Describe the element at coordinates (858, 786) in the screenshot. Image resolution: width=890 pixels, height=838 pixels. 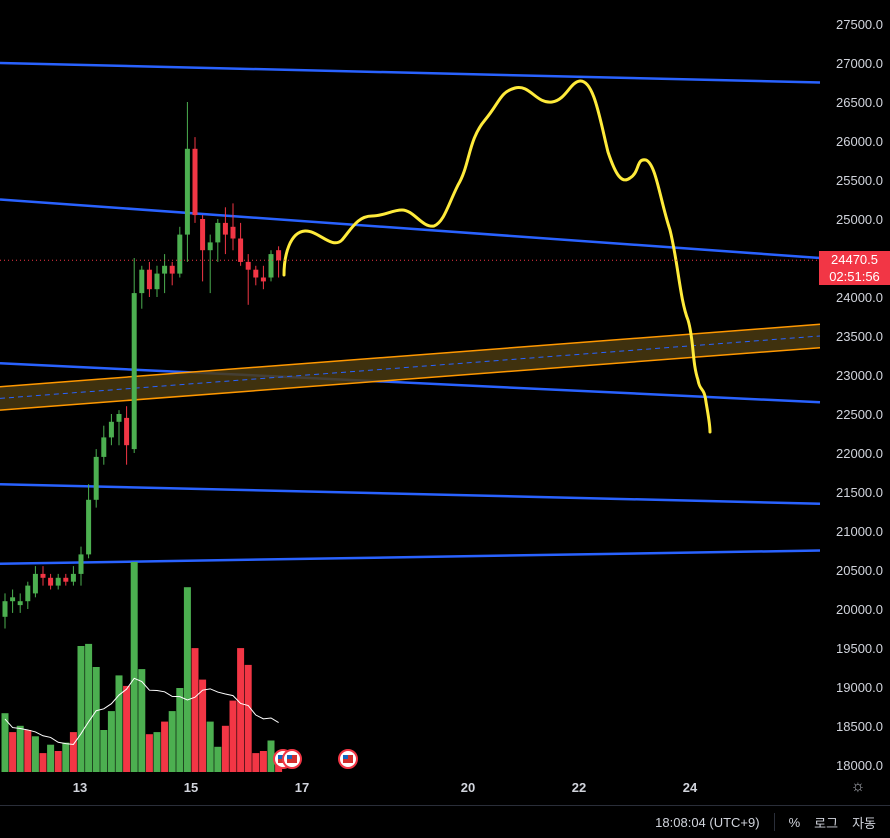
I see `gear-icon: ☼` at that location.